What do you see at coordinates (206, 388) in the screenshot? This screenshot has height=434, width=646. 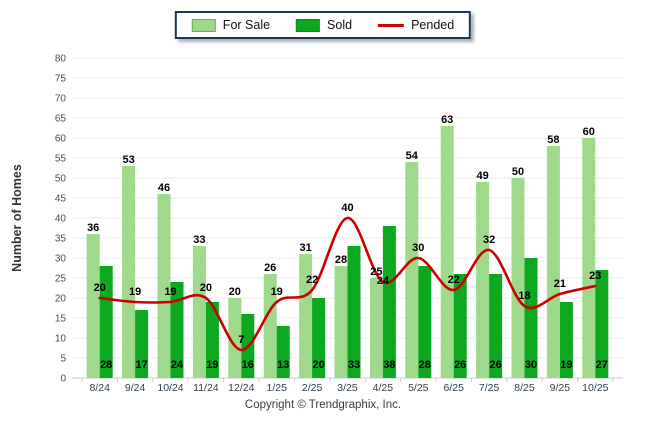 I see `x-axis-label: 11/24` at bounding box center [206, 388].